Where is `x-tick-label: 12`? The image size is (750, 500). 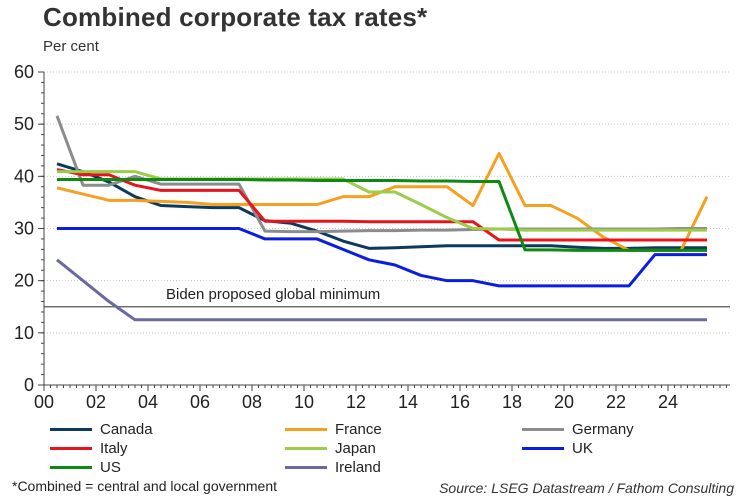
x-tick-label: 12 is located at coordinates (356, 402).